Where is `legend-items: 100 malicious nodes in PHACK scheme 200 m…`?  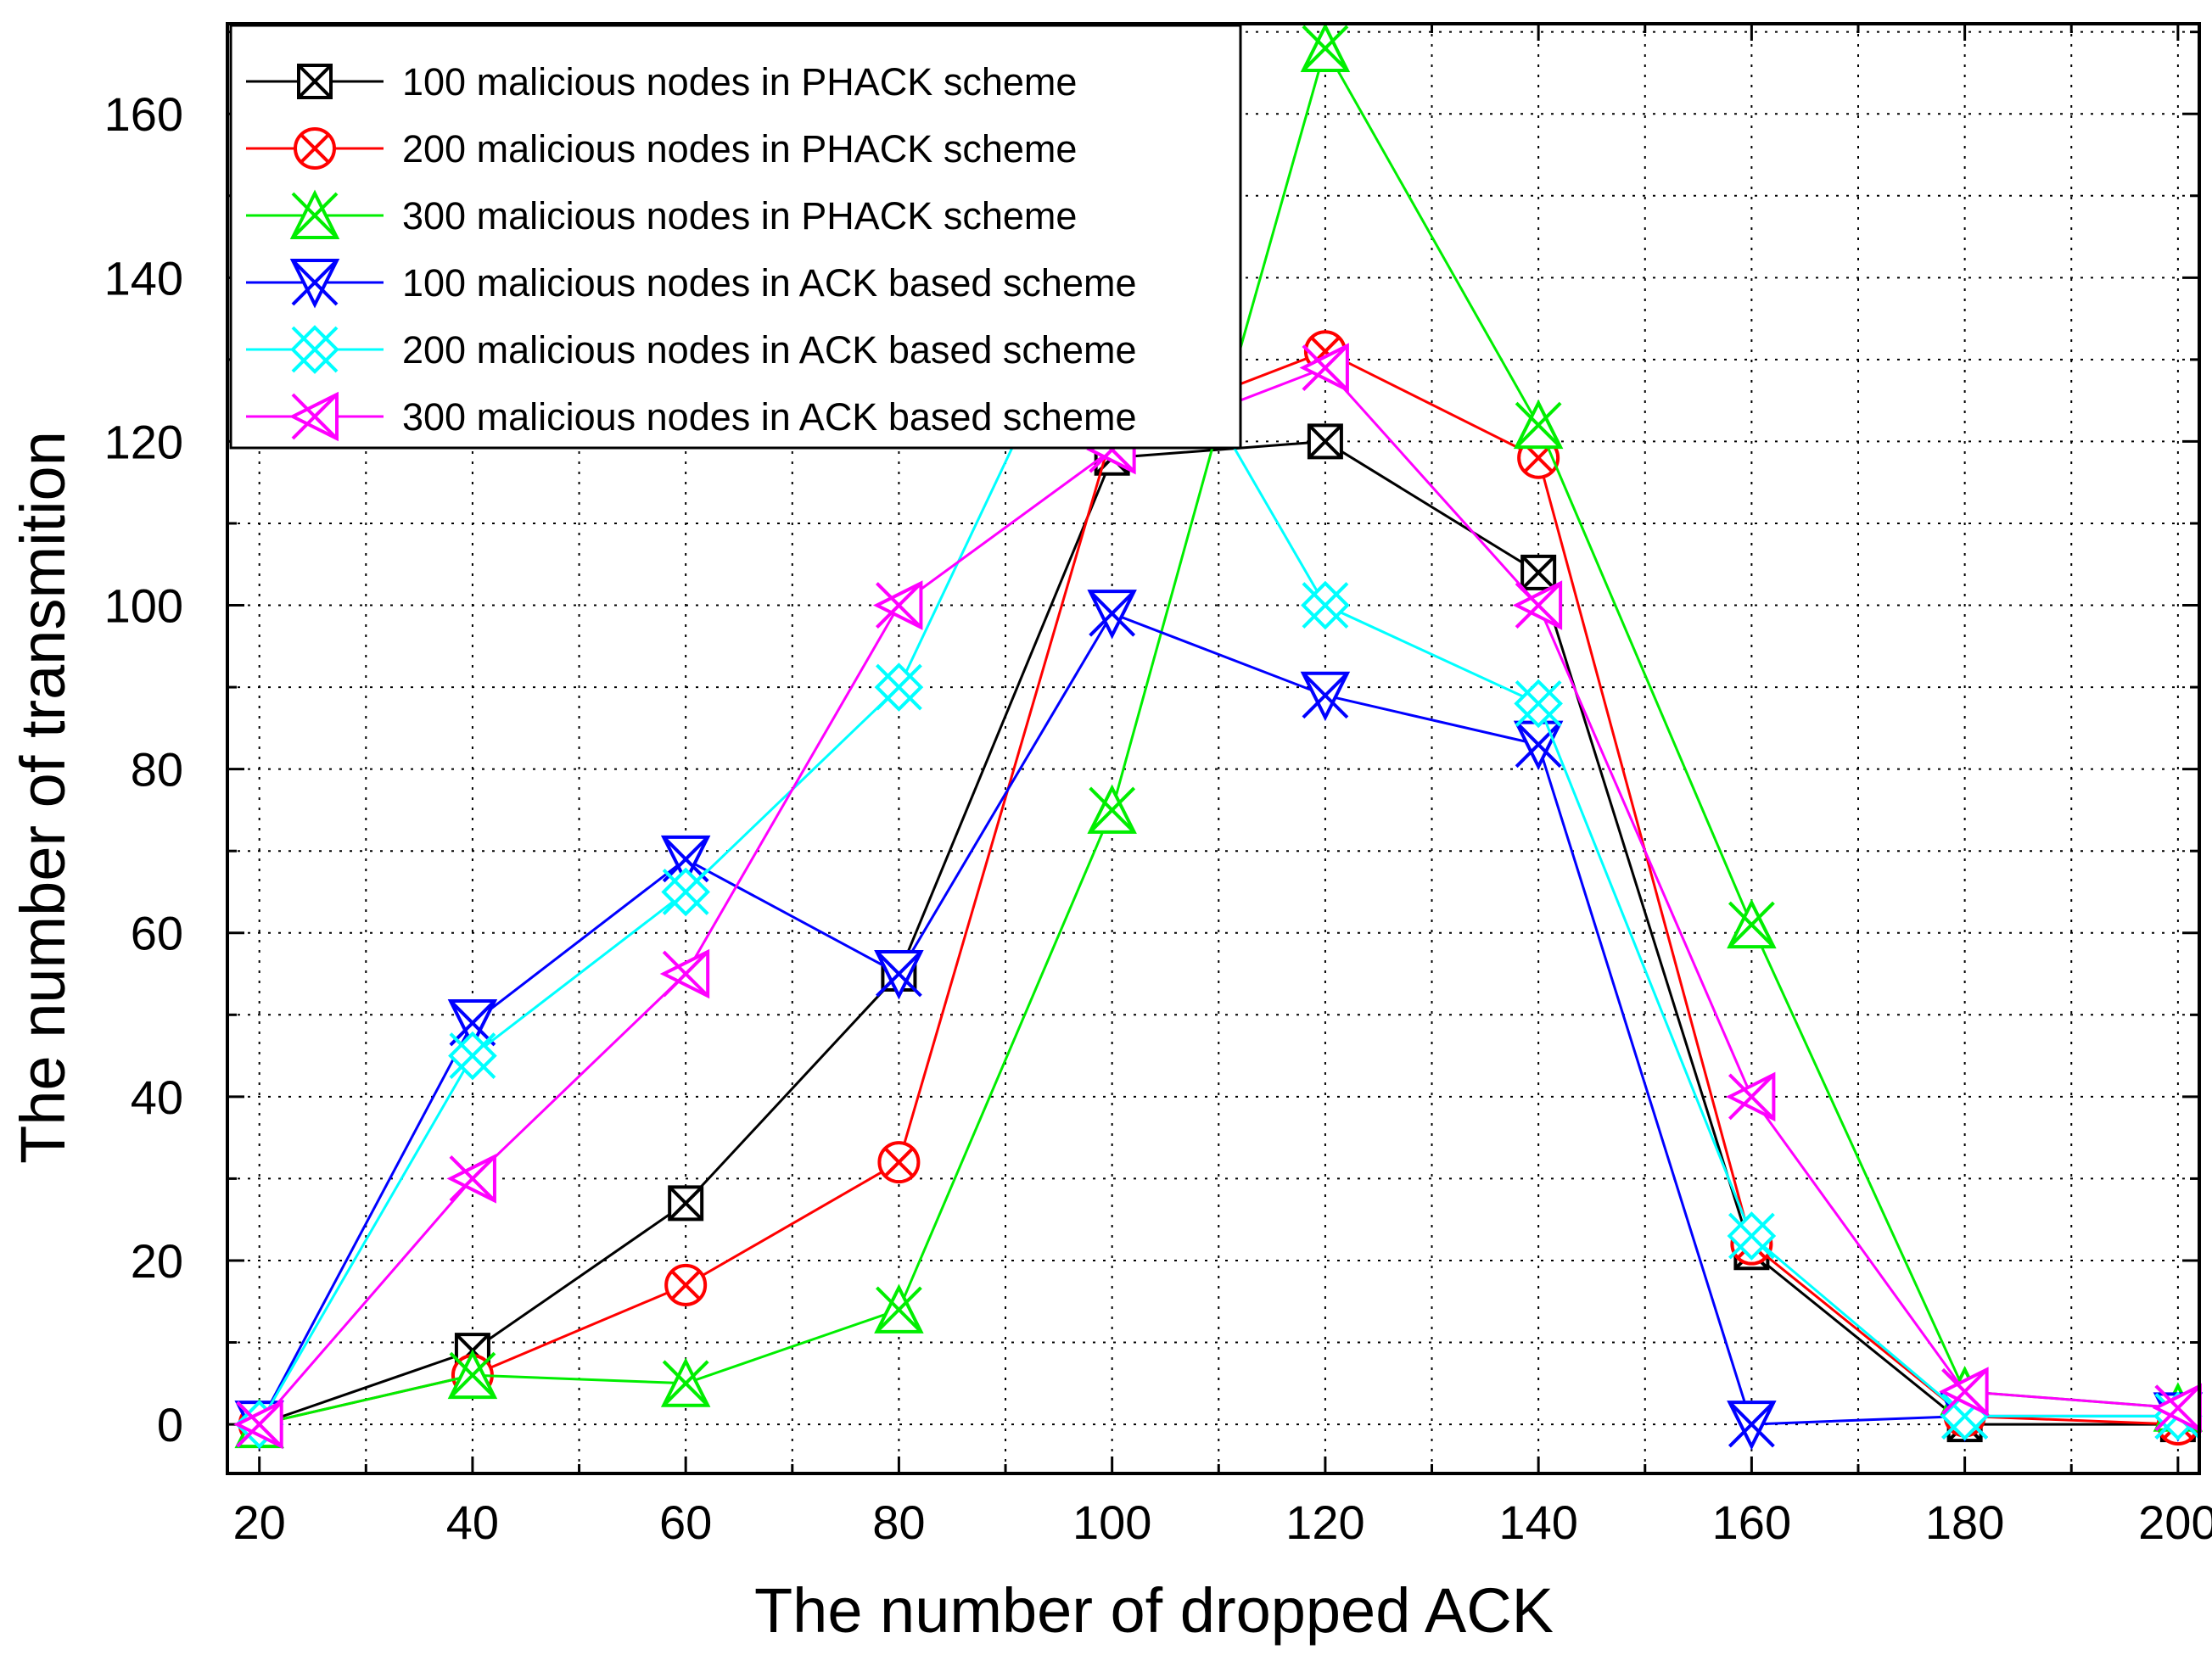 legend-items: 100 malicious nodes in PHACK scheme 200 m… is located at coordinates (691, 251).